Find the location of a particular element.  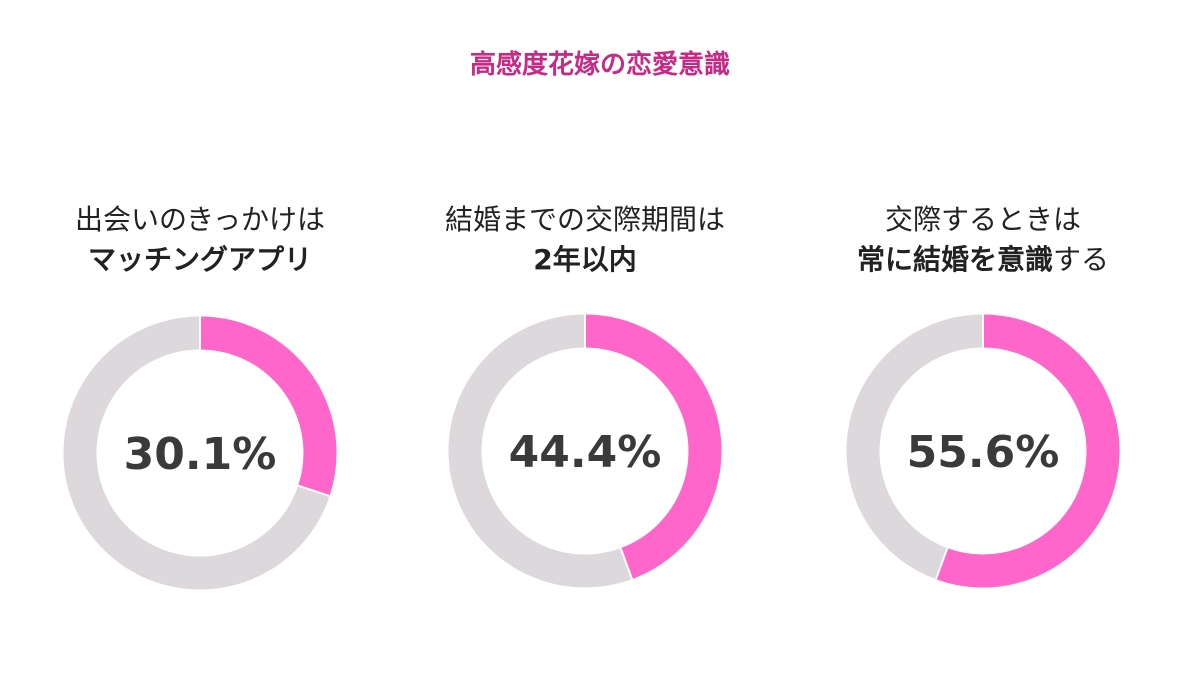

donut-value-label: 30.1% is located at coordinates (200, 454).